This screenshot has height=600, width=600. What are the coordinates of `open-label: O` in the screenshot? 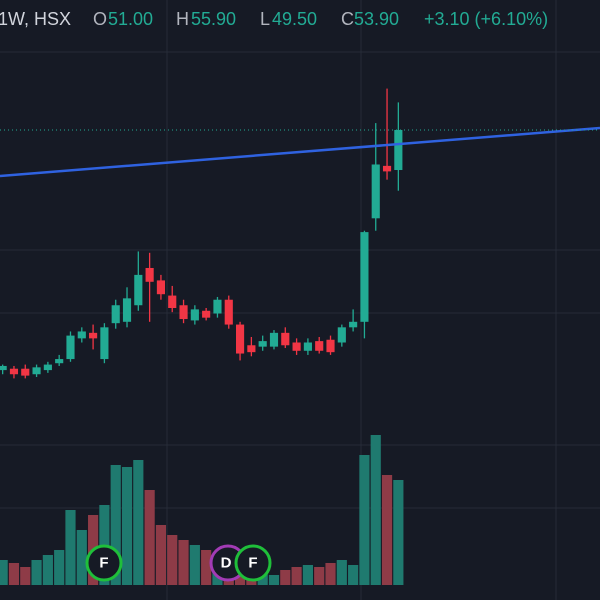 It's located at (100, 19).